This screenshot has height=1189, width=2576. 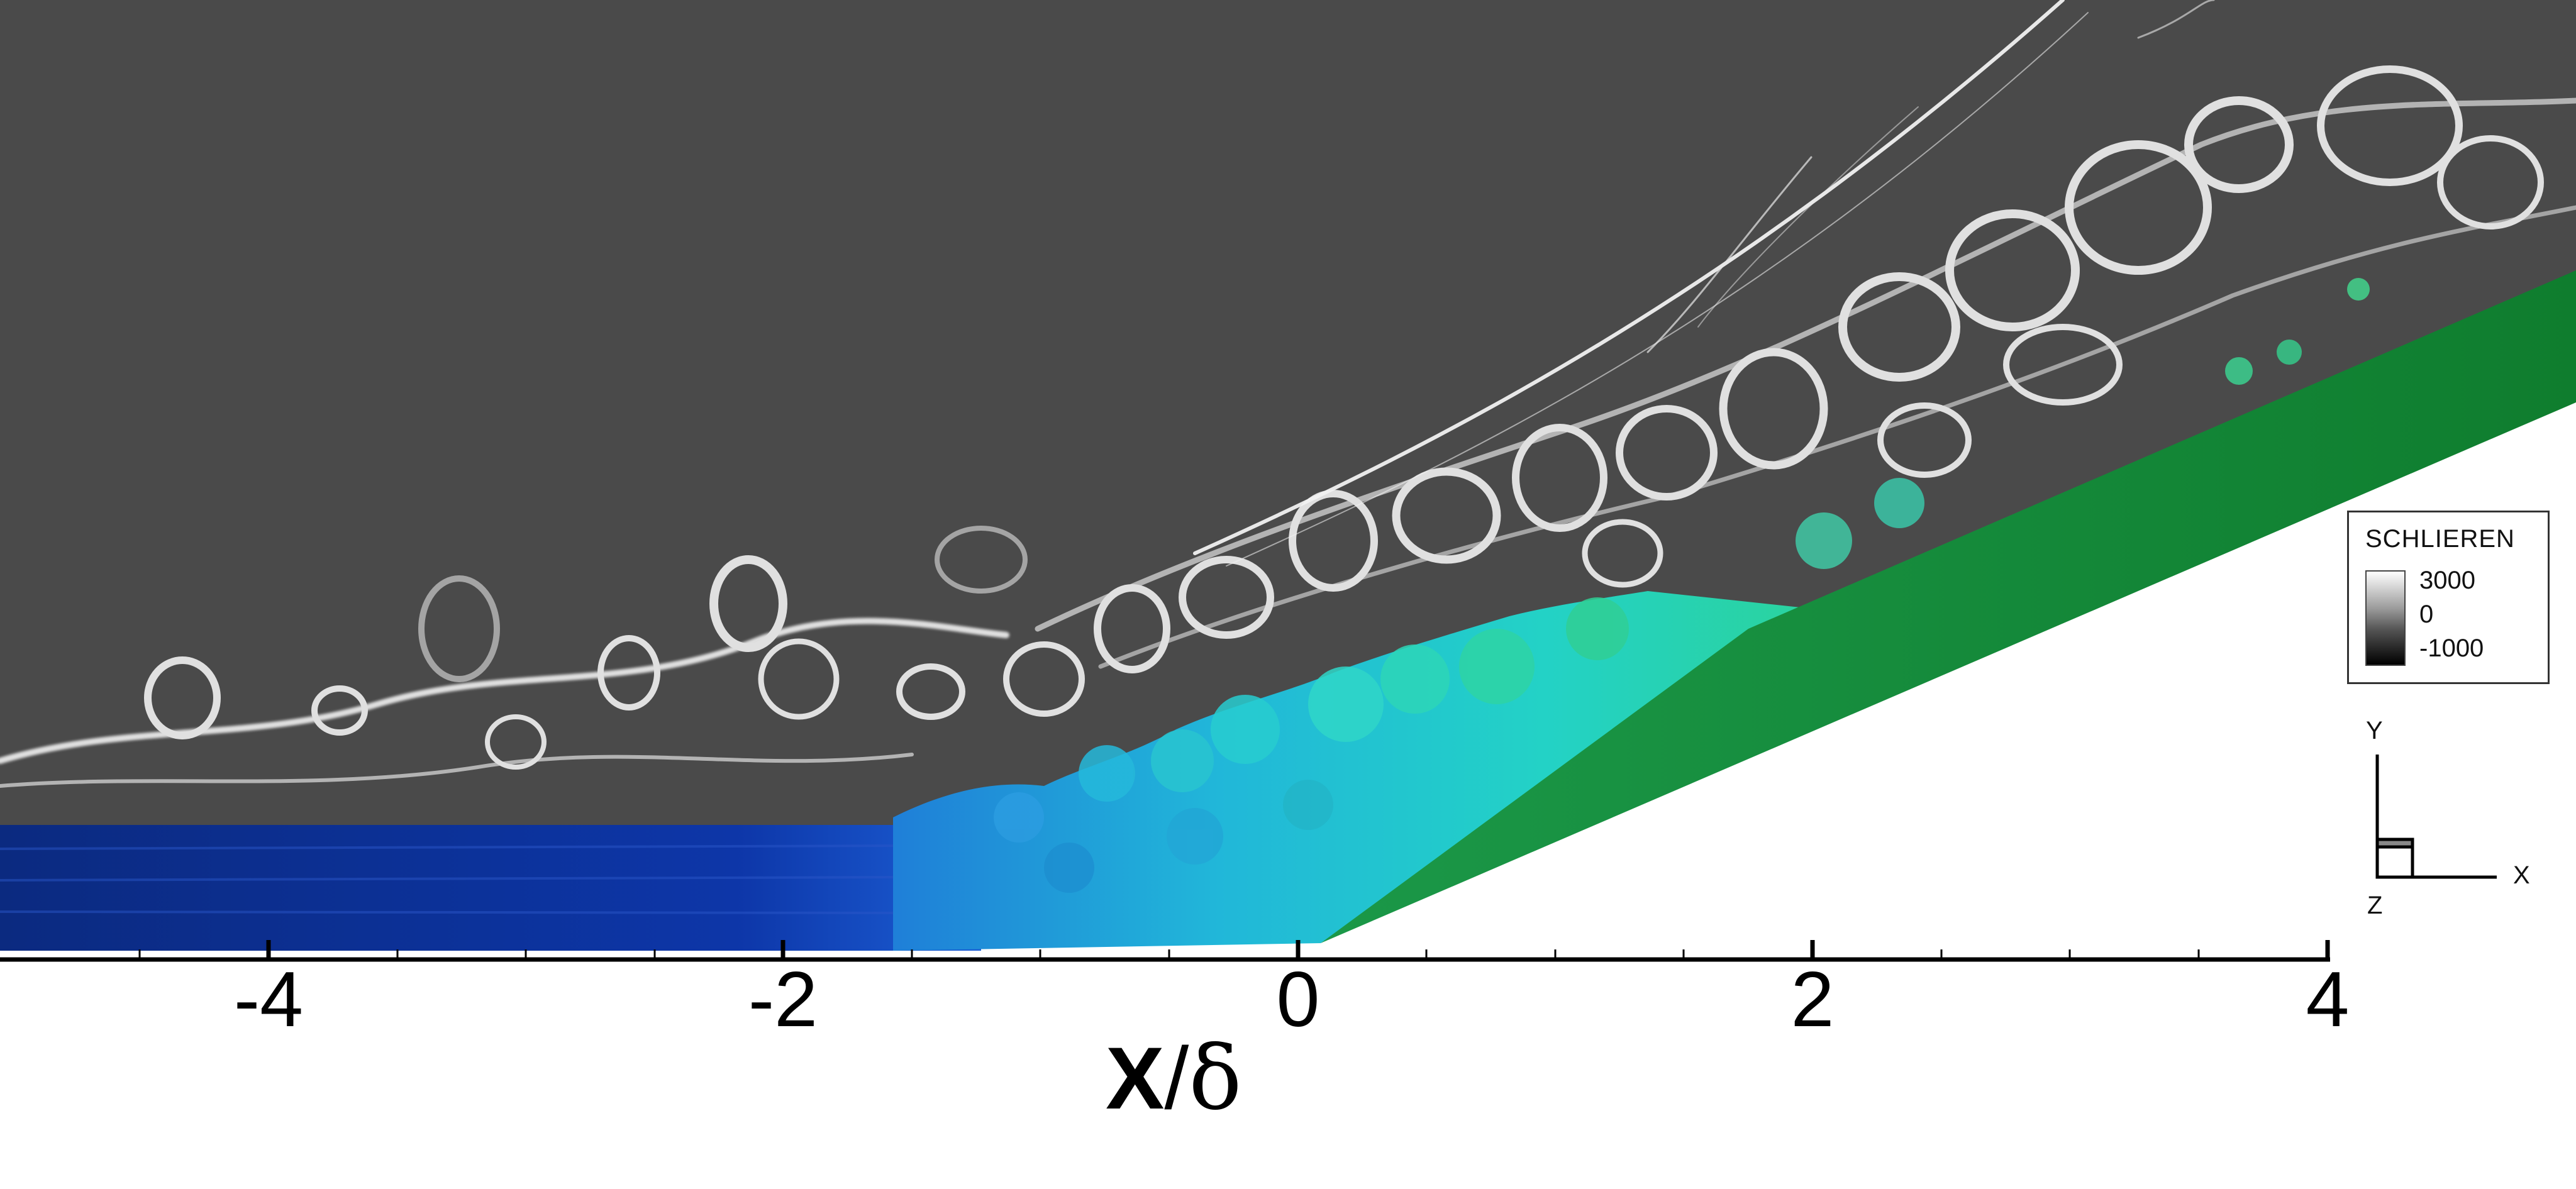 What do you see at coordinates (2328, 999) in the screenshot?
I see `tick-label: 4` at bounding box center [2328, 999].